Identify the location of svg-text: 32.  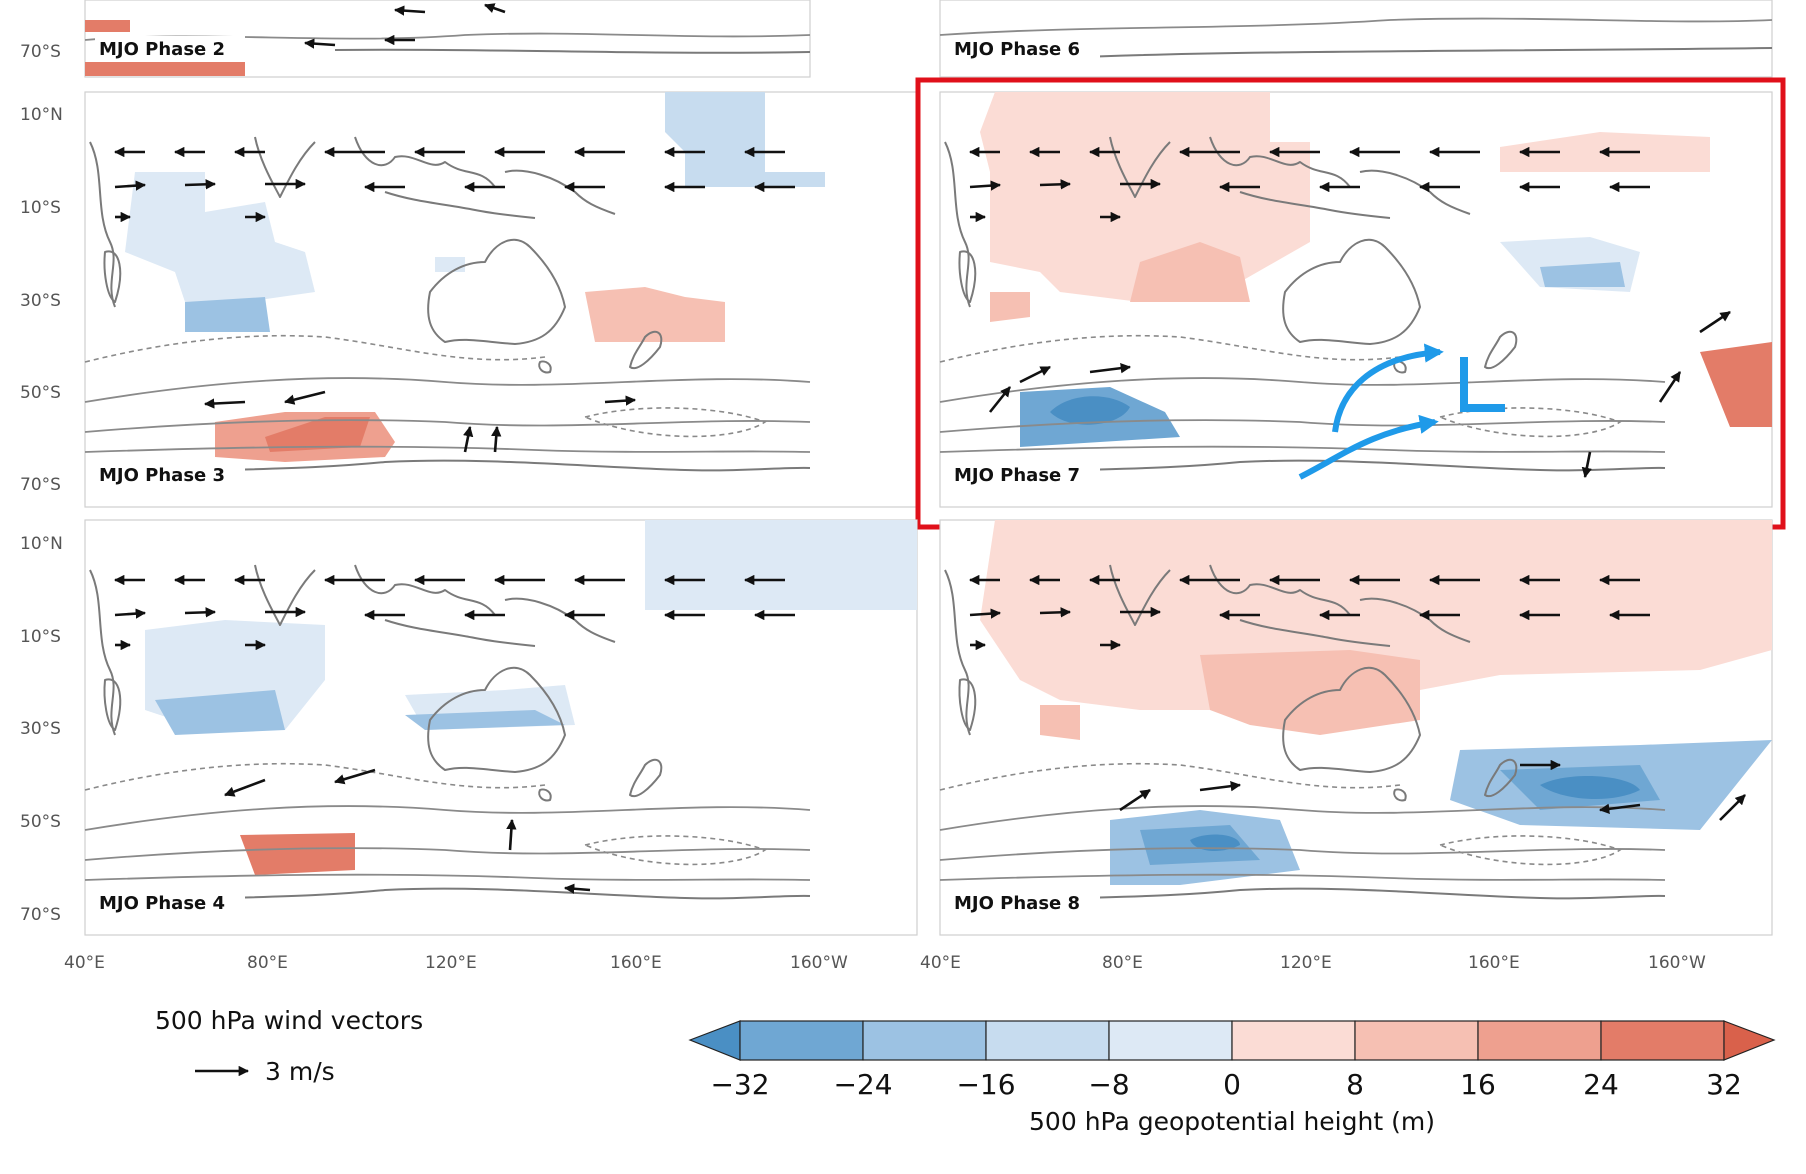
(1724, 1084).